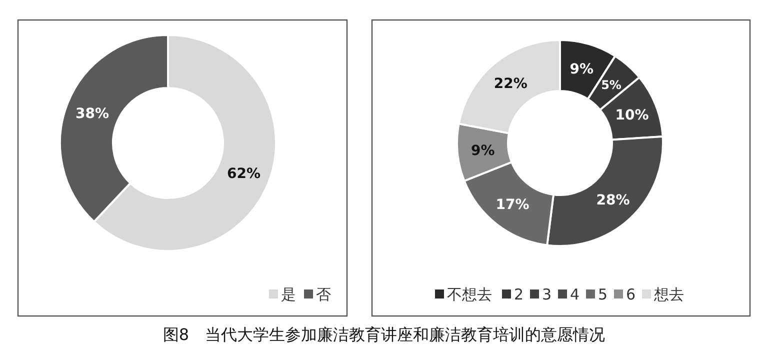 The image size is (767, 362). Describe the element at coordinates (384, 334) in the screenshot. I see `caption: 图8 当代大学生参加廉洁教育讲座和廉洁教育培训的意愿情况` at that location.